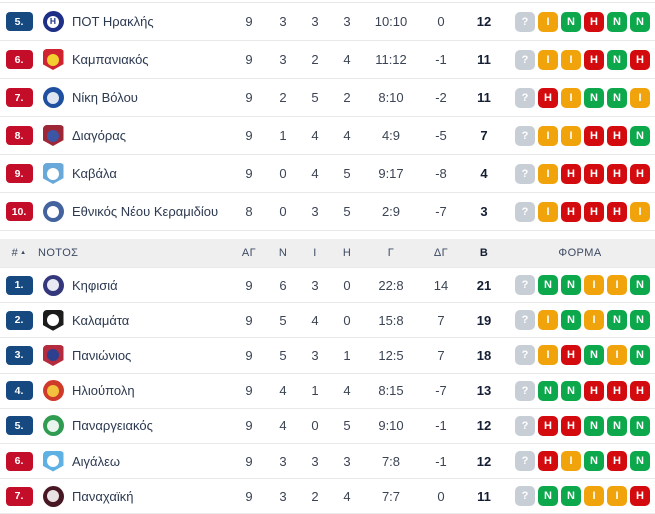  Describe the element at coordinates (113, 21) in the screenshot. I see `team-name: ΠΟΤ Ηρακλής` at that location.